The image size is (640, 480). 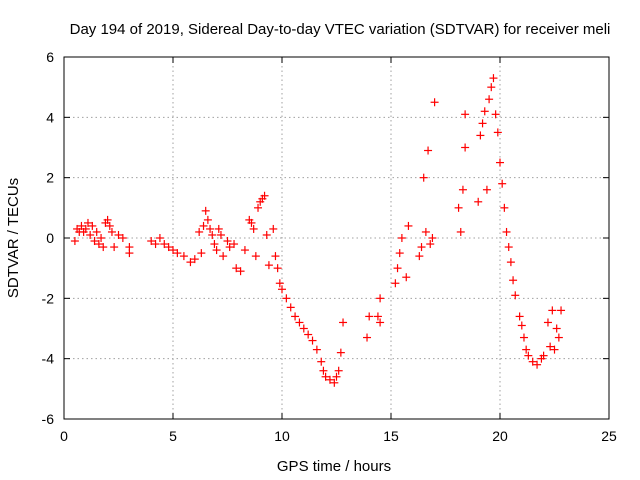 I want to click on x-tick-label: 0, so click(x=64, y=436).